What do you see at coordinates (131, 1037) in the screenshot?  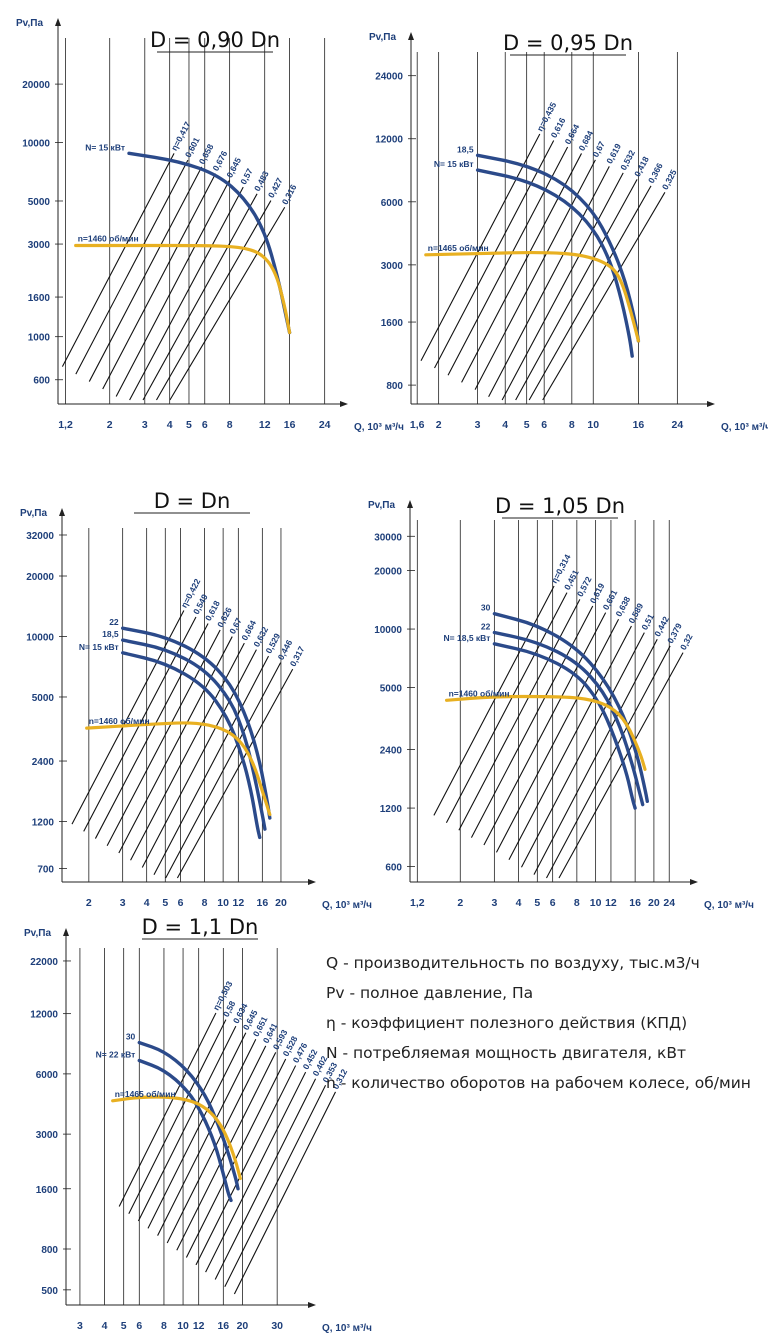 I see `power-label: 30` at bounding box center [131, 1037].